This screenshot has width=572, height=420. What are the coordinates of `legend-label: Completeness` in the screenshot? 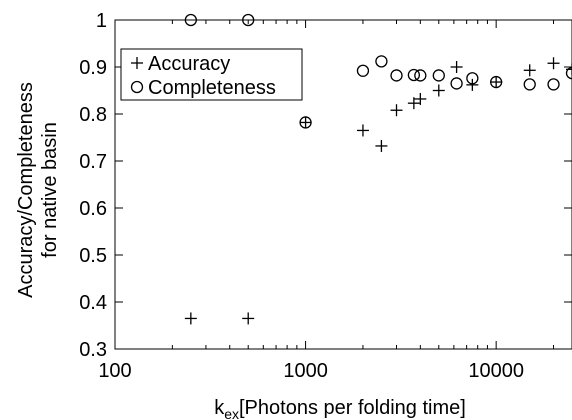 It's located at (212, 88).